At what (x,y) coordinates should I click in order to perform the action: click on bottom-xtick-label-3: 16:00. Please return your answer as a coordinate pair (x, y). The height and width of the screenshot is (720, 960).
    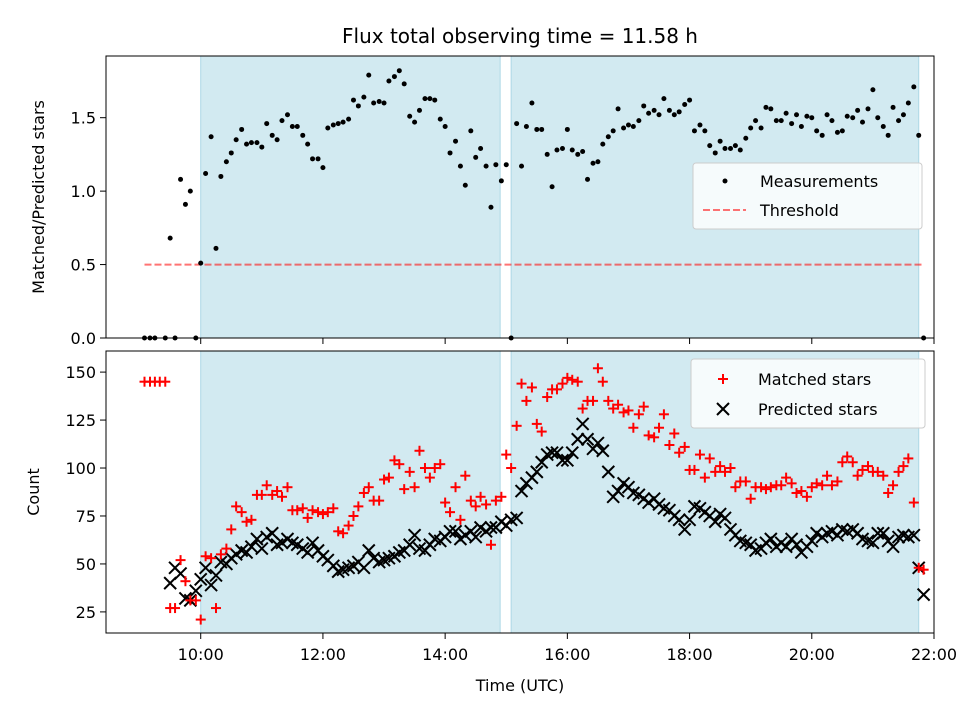
    Looking at the image, I should click on (567, 654).